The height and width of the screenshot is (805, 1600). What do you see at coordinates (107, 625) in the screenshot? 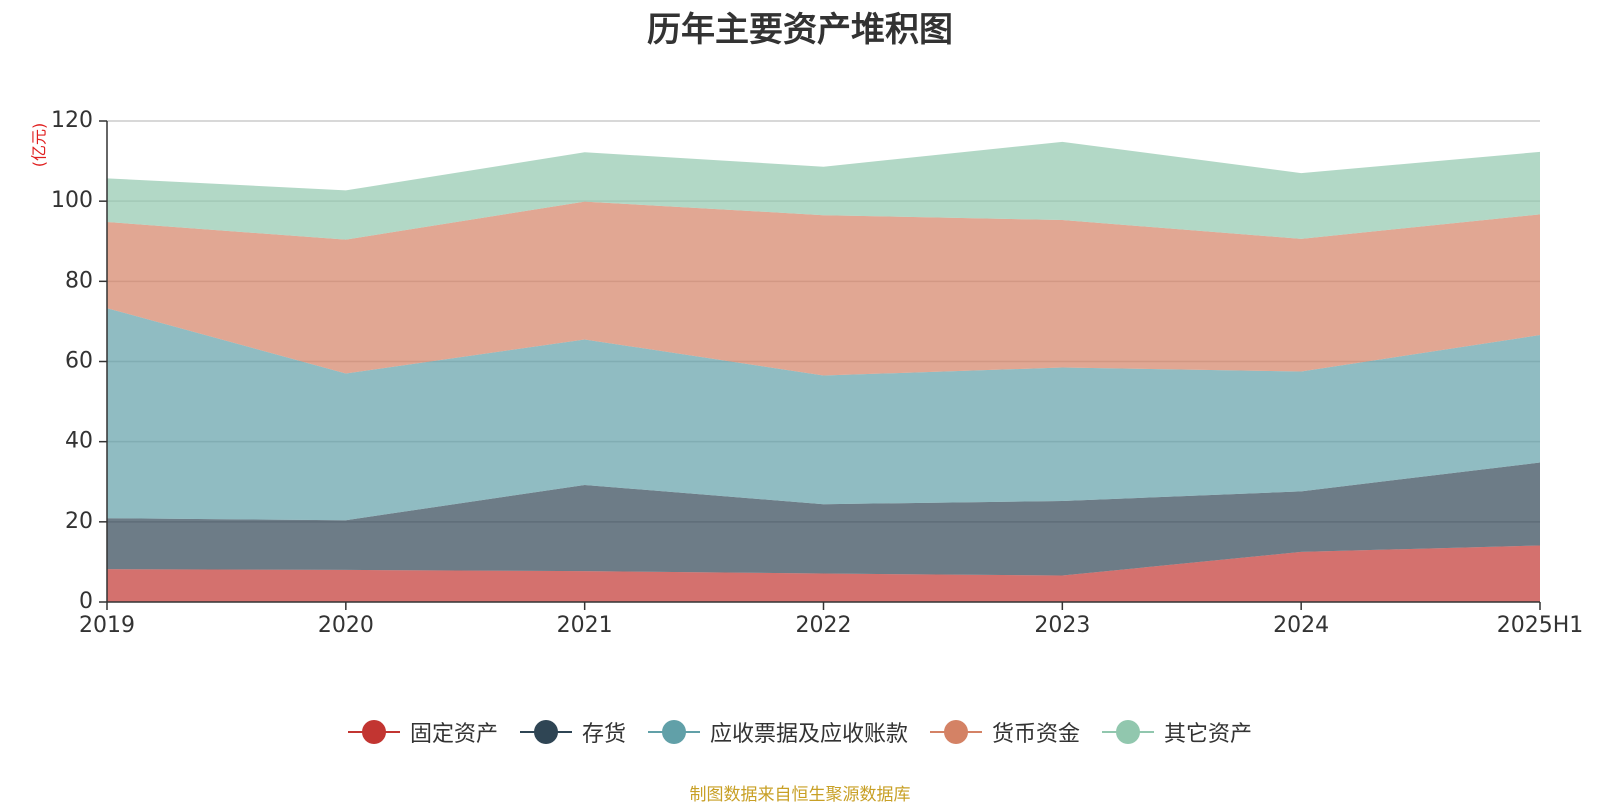
I see `x-tick-label: 2019` at bounding box center [107, 625].